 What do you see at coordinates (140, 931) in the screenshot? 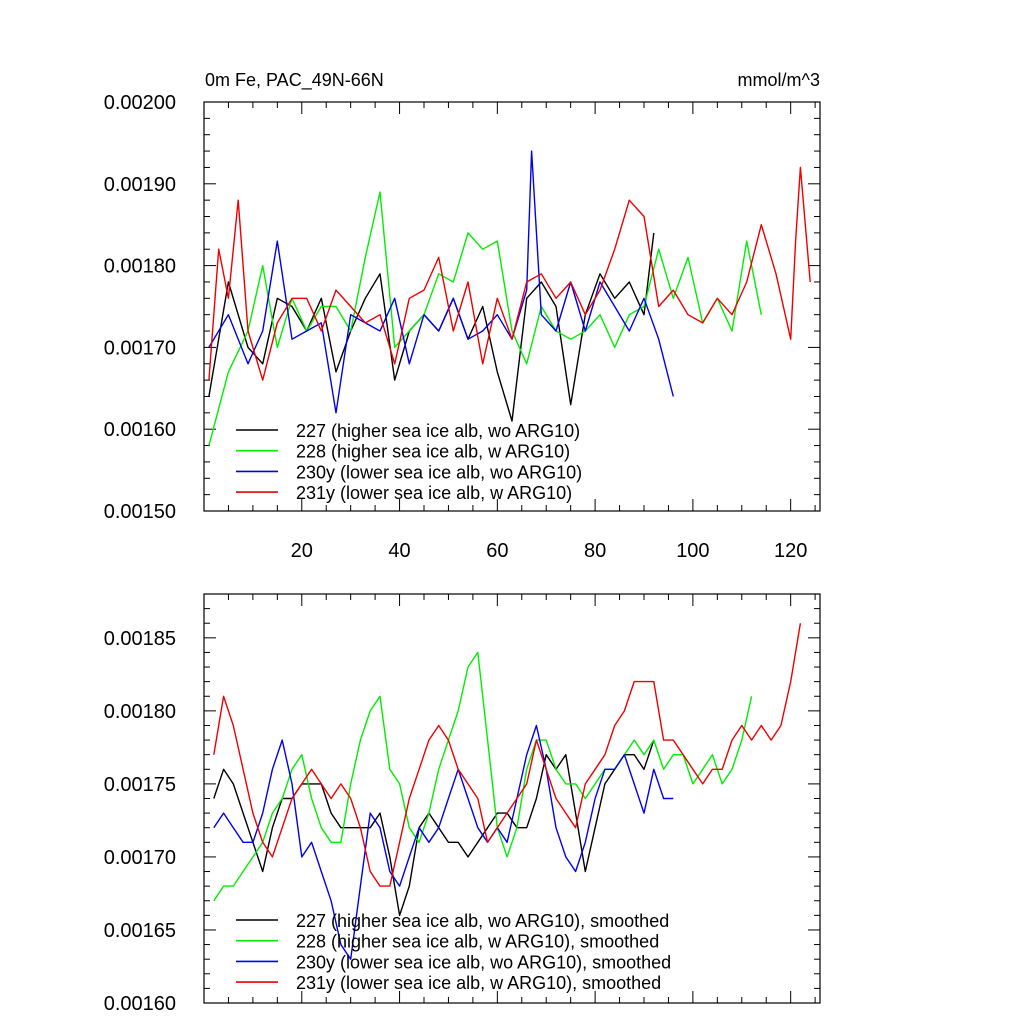
I see `y-tick-label: 0.00165` at bounding box center [140, 931].